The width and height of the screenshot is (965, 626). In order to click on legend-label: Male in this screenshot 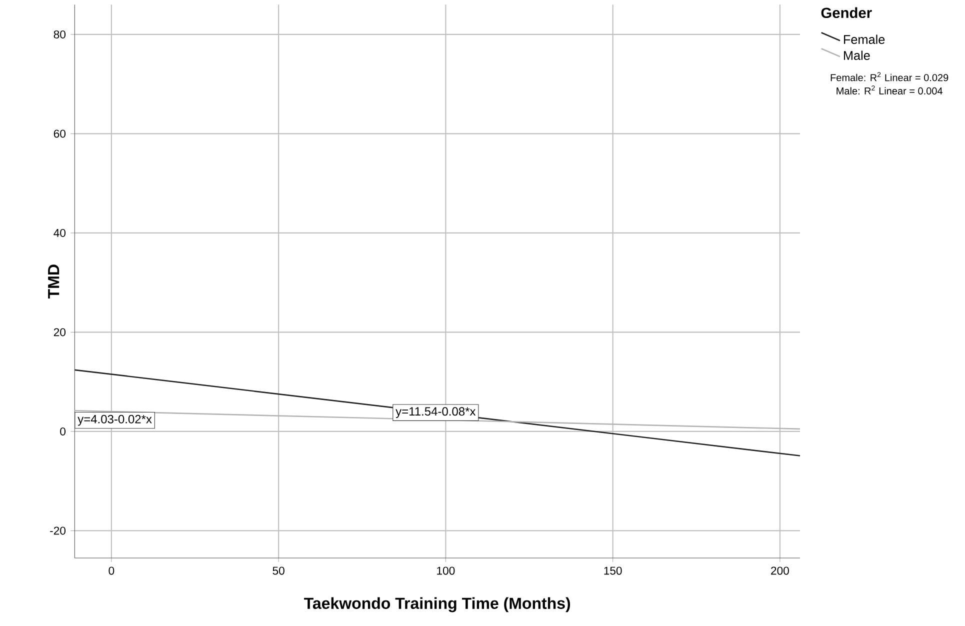, I will do `click(857, 55)`.